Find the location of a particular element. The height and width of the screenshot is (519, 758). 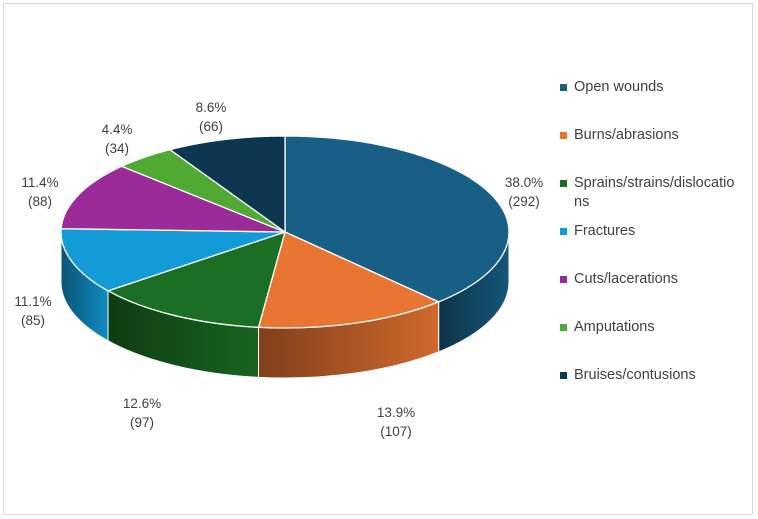

pie-slice-cuts-lacerations is located at coordinates (173, 199).